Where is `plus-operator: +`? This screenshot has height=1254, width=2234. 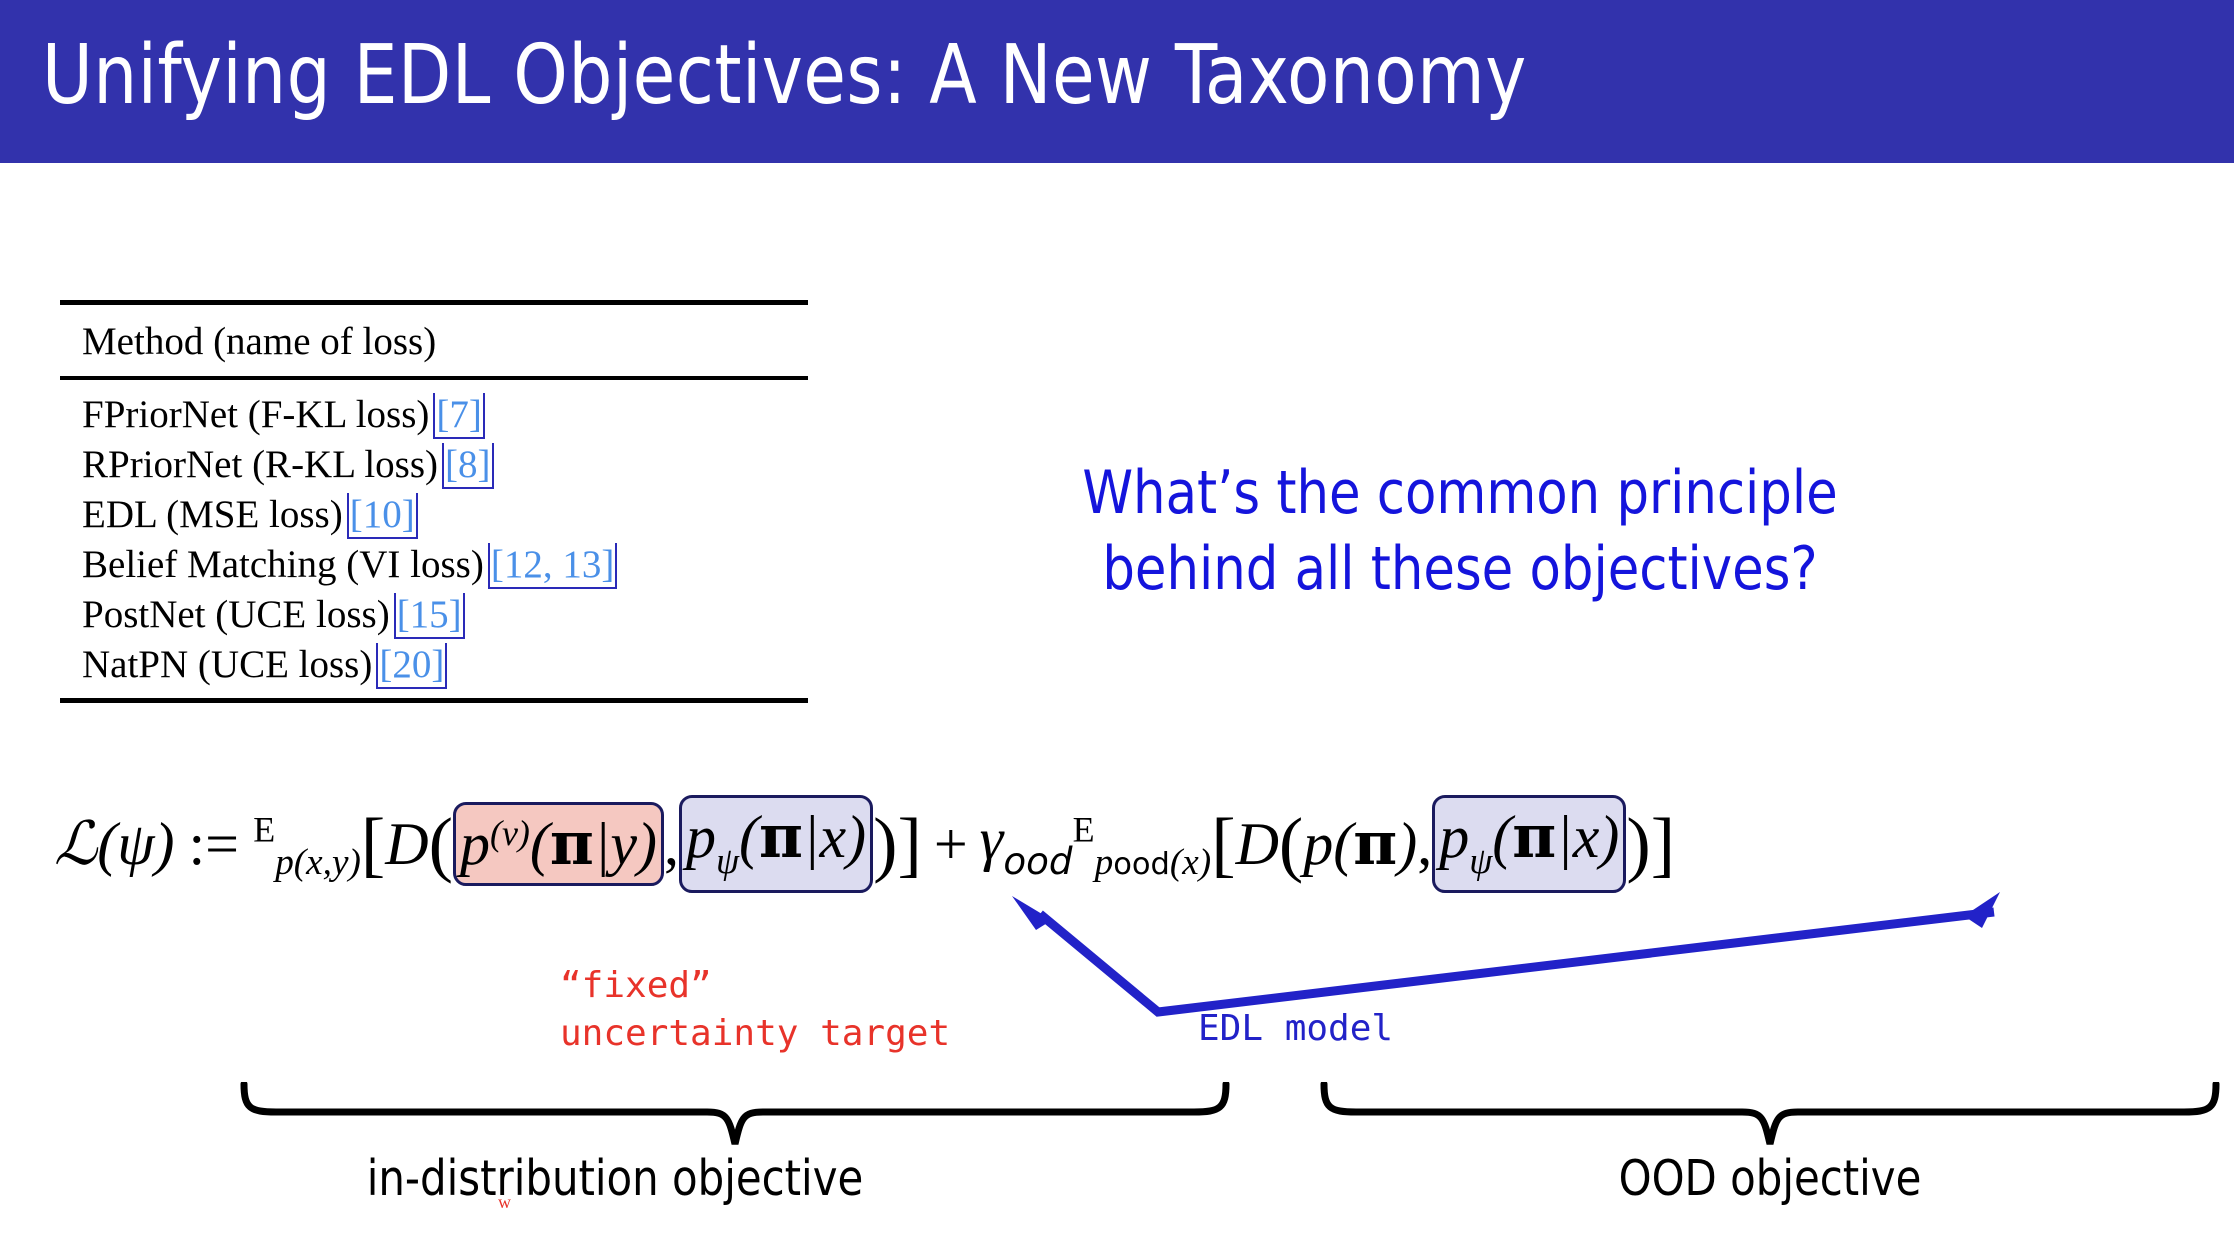
plus-operator: + is located at coordinates (950, 843).